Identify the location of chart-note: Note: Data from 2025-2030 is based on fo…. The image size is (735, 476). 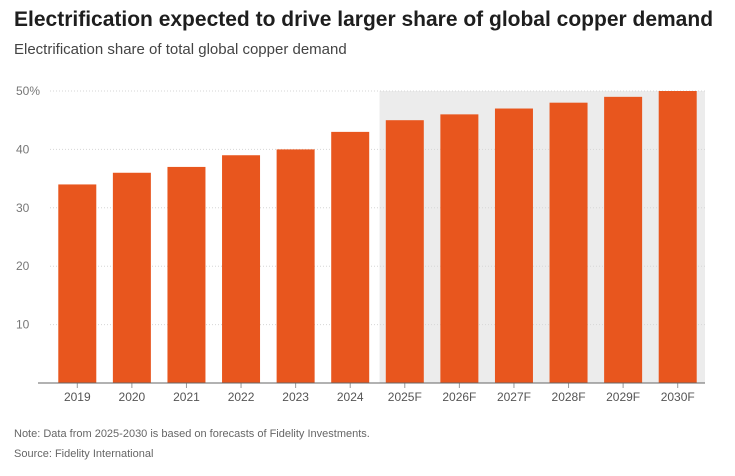
(192, 434).